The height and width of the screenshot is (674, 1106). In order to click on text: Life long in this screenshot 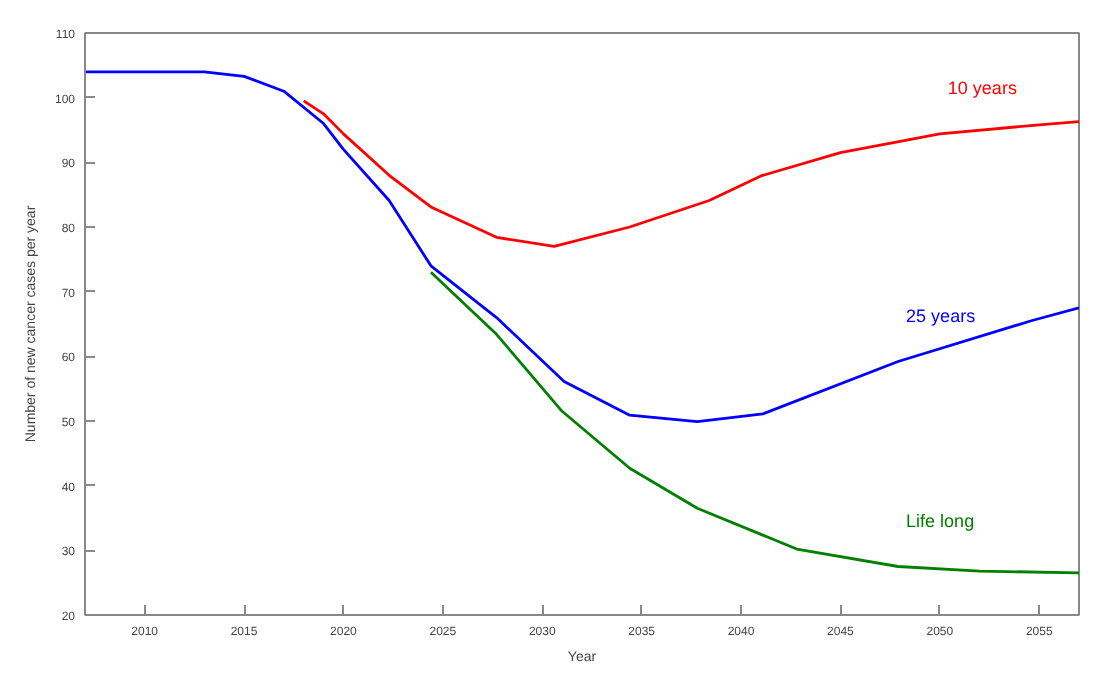, I will do `click(940, 520)`.